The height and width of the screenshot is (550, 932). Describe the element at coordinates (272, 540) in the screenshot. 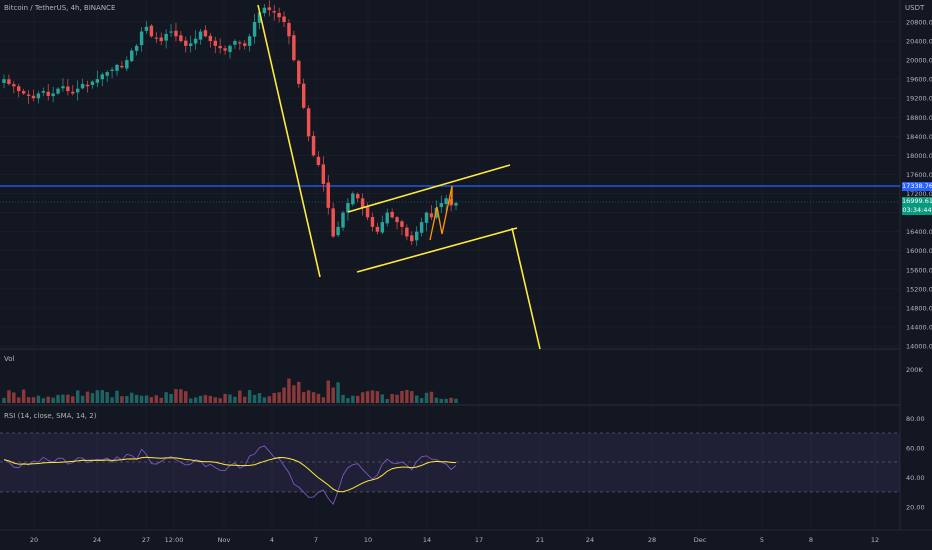

I see `time-axis-label: 4` at that location.